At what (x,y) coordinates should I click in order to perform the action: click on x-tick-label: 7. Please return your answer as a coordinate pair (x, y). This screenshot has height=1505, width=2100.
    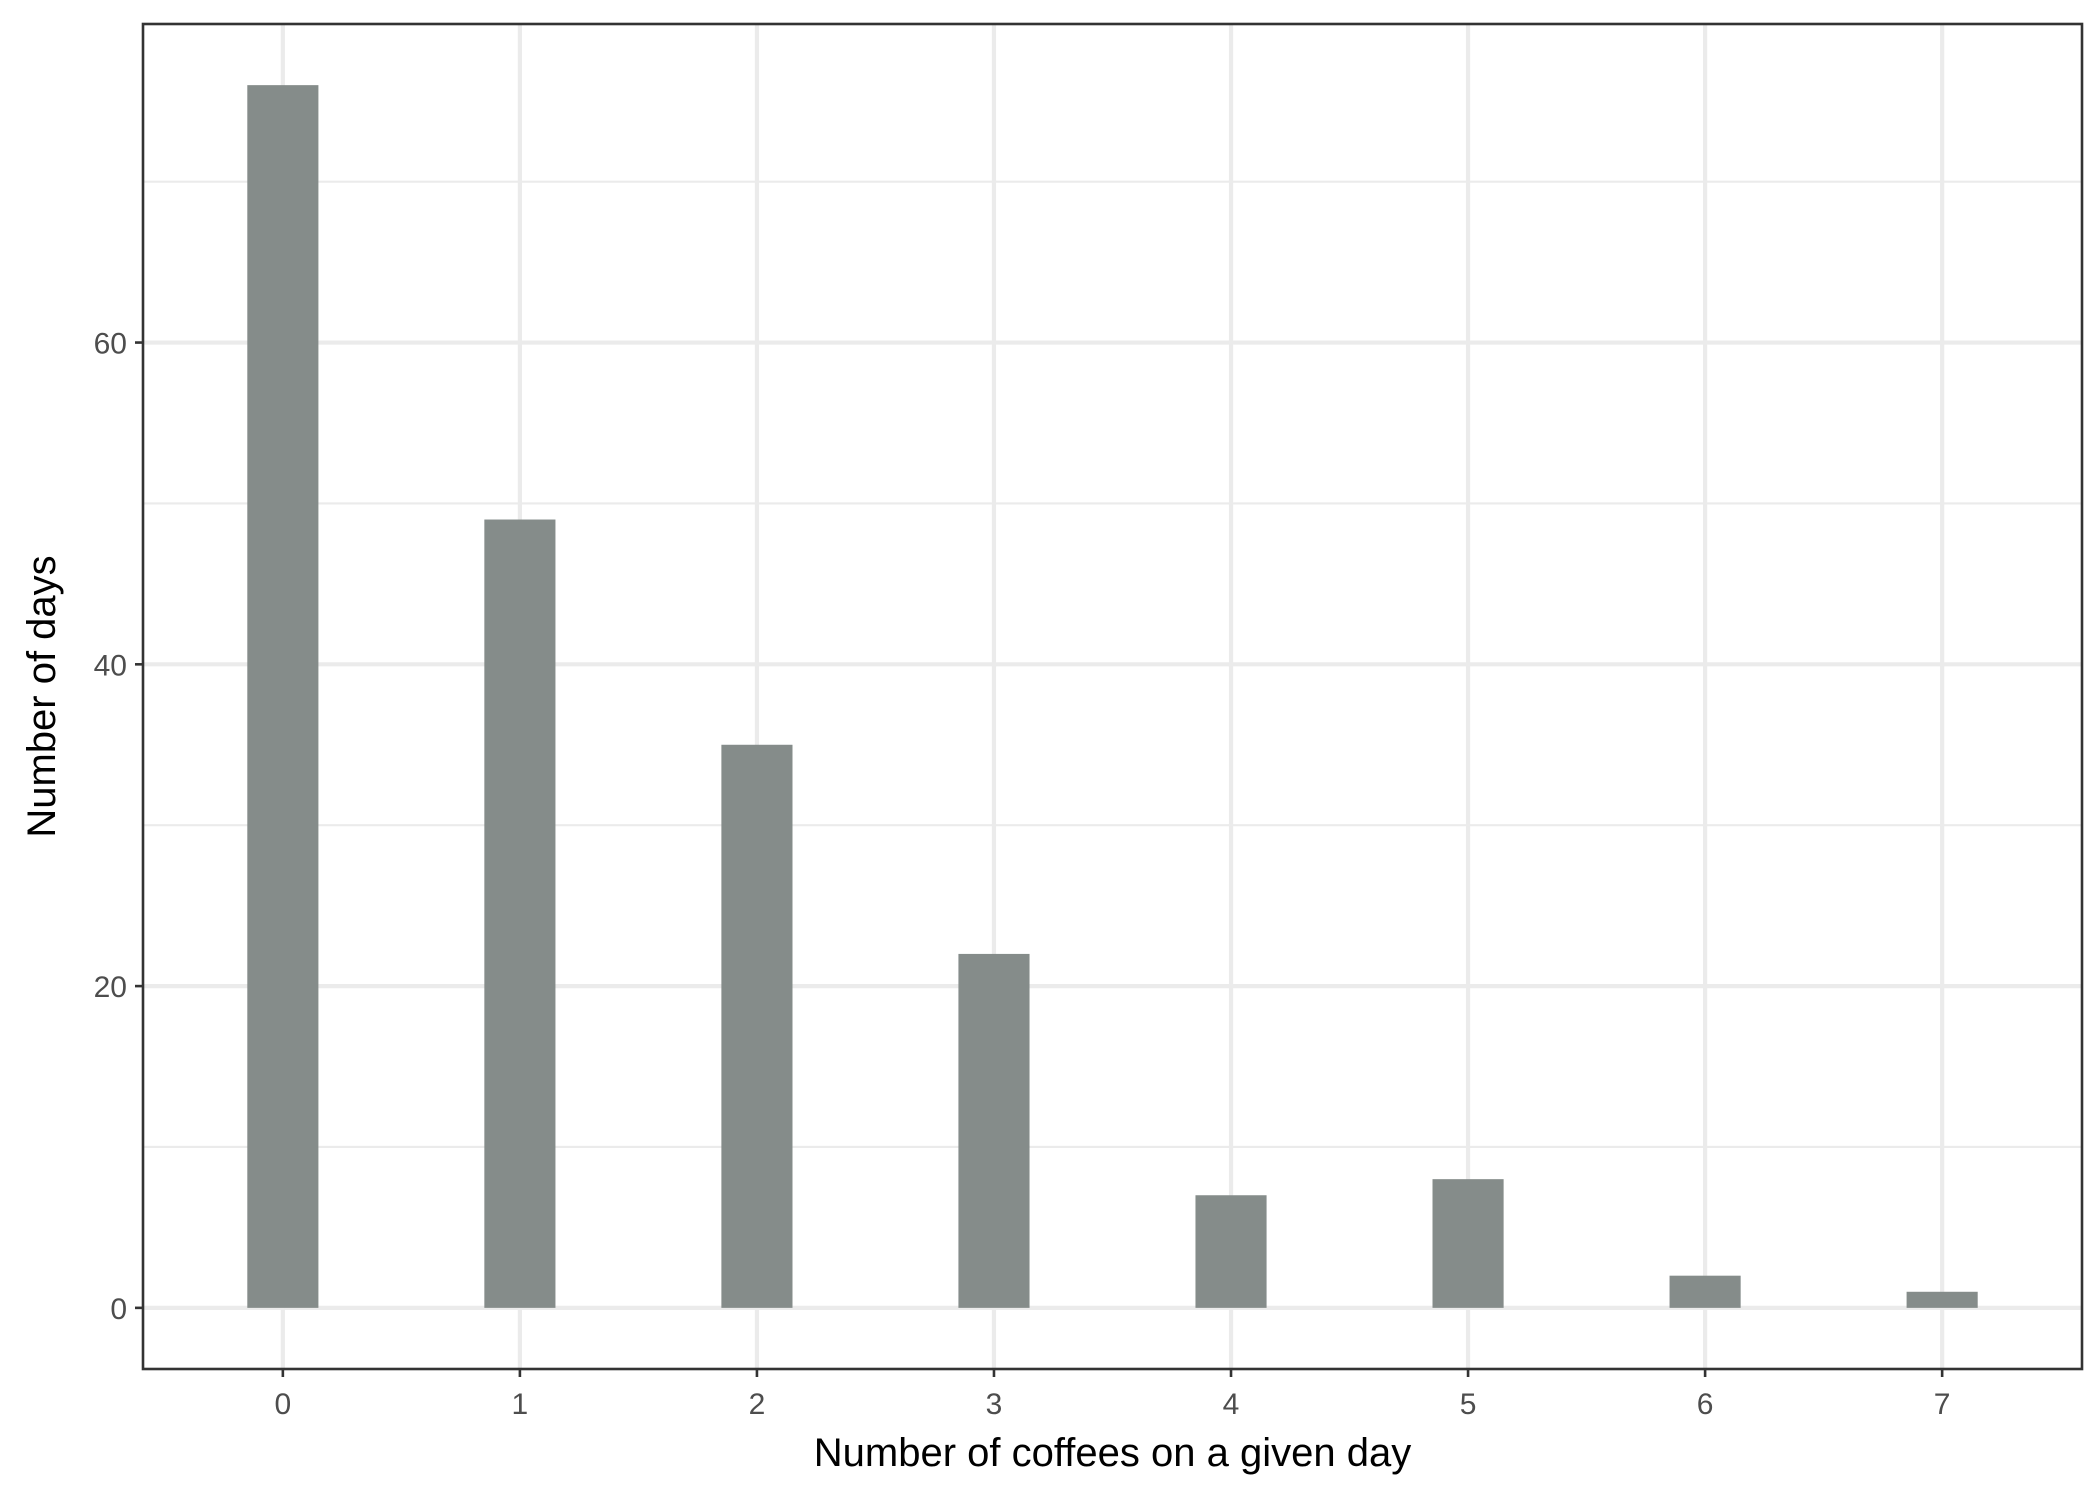
    Looking at the image, I should click on (1942, 1404).